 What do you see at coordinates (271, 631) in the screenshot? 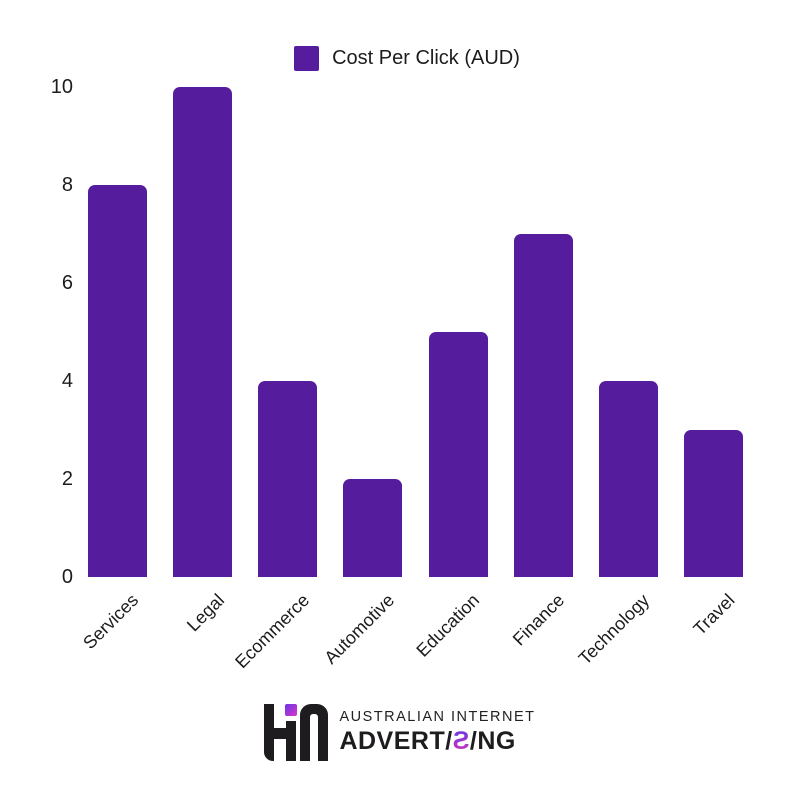
I see `x-axis-label-ecommerce: Ecommerce` at bounding box center [271, 631].